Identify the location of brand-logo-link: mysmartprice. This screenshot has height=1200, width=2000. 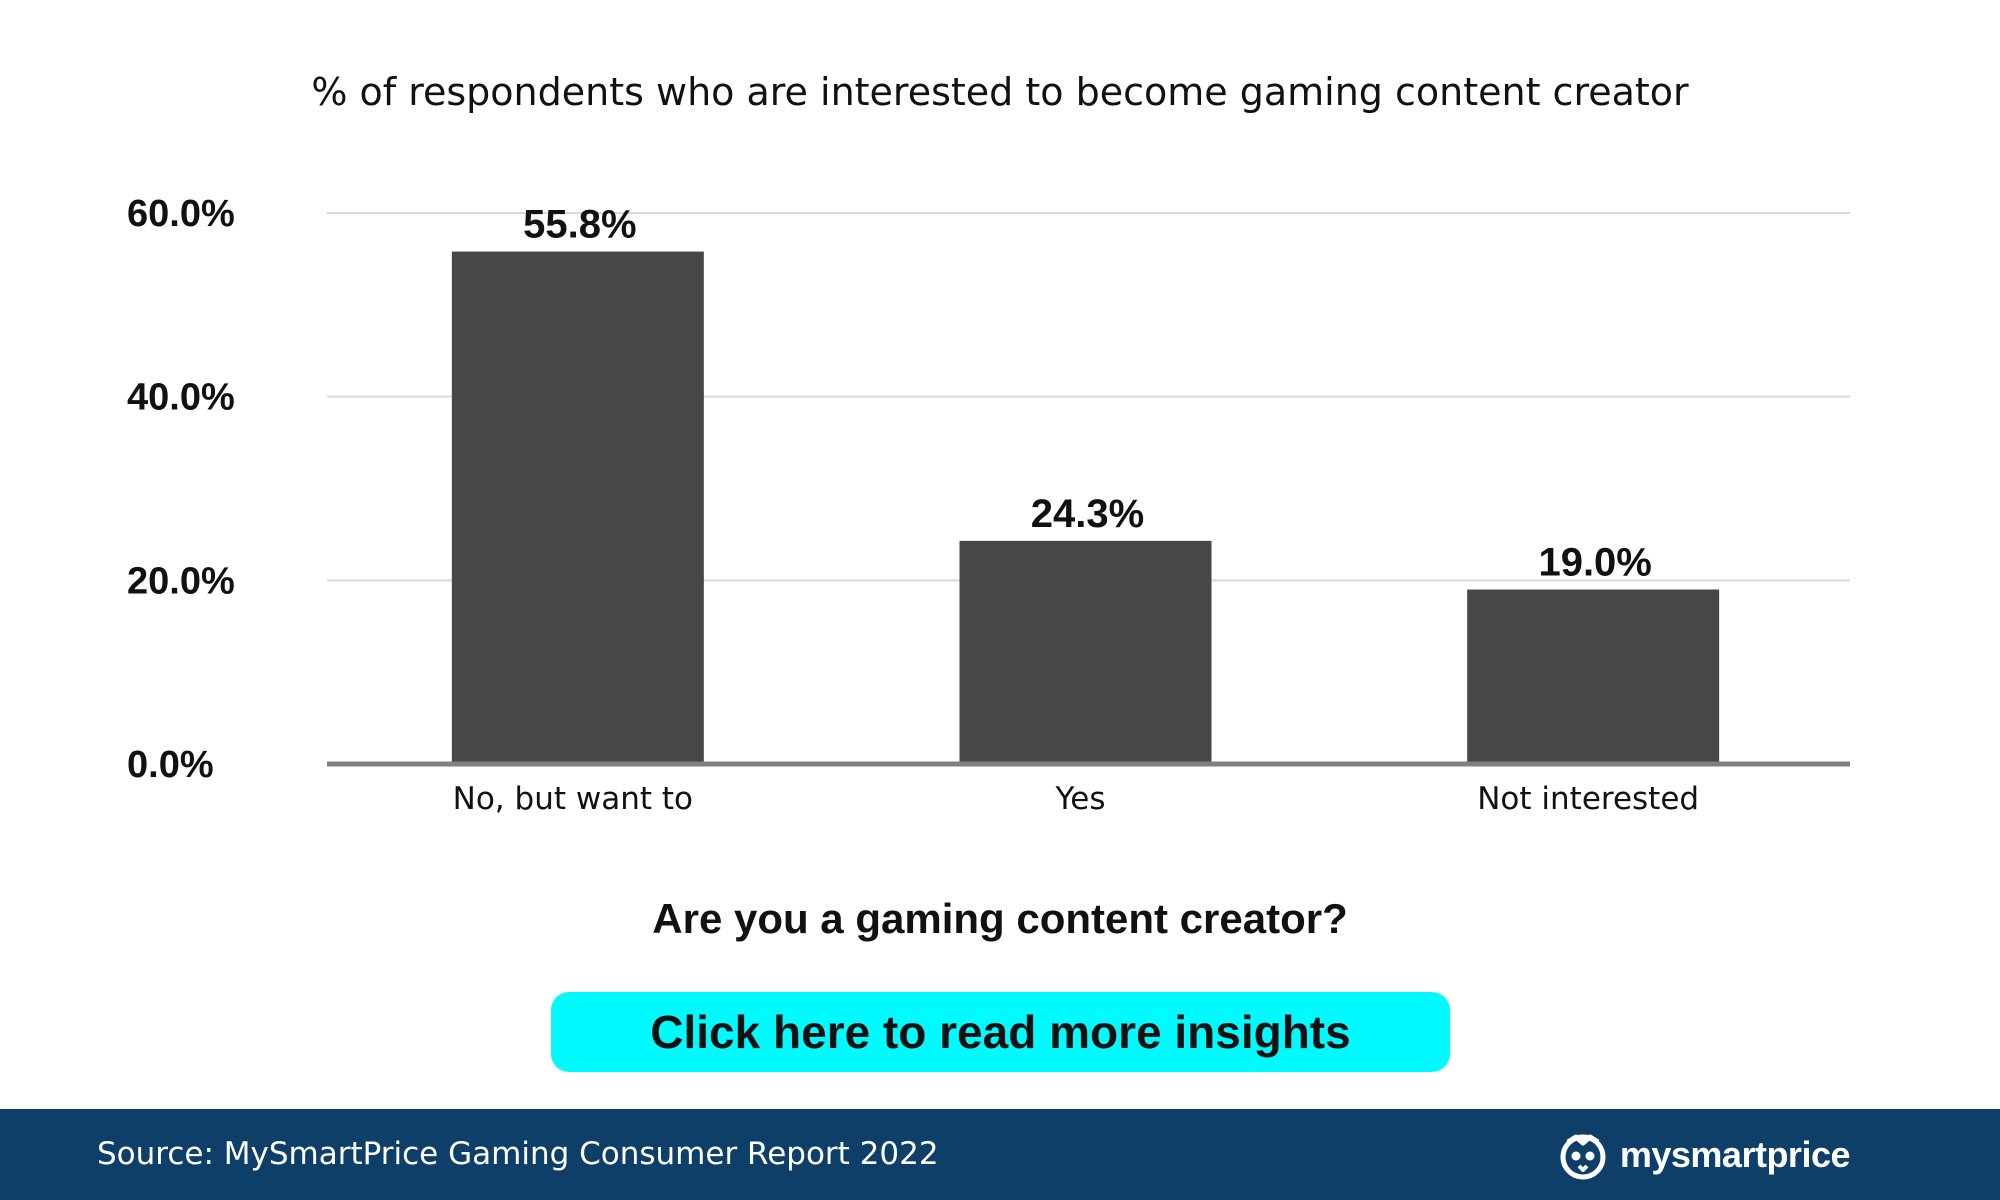
(1704, 1154).